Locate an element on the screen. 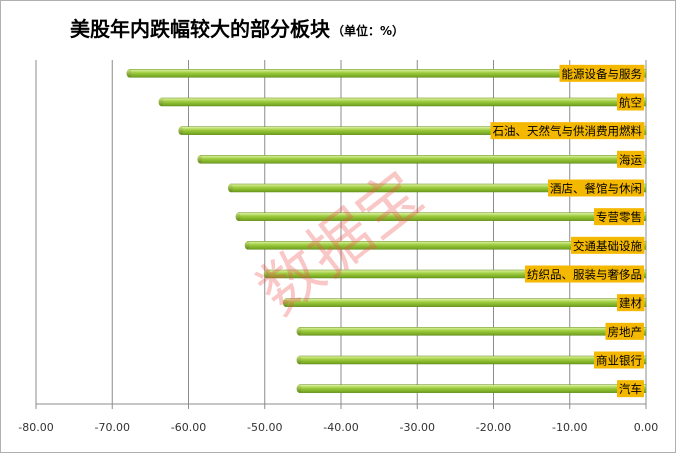 The height and width of the screenshot is (453, 676). category-label: 石油、天然气与供消费用燃料 is located at coordinates (568, 131).